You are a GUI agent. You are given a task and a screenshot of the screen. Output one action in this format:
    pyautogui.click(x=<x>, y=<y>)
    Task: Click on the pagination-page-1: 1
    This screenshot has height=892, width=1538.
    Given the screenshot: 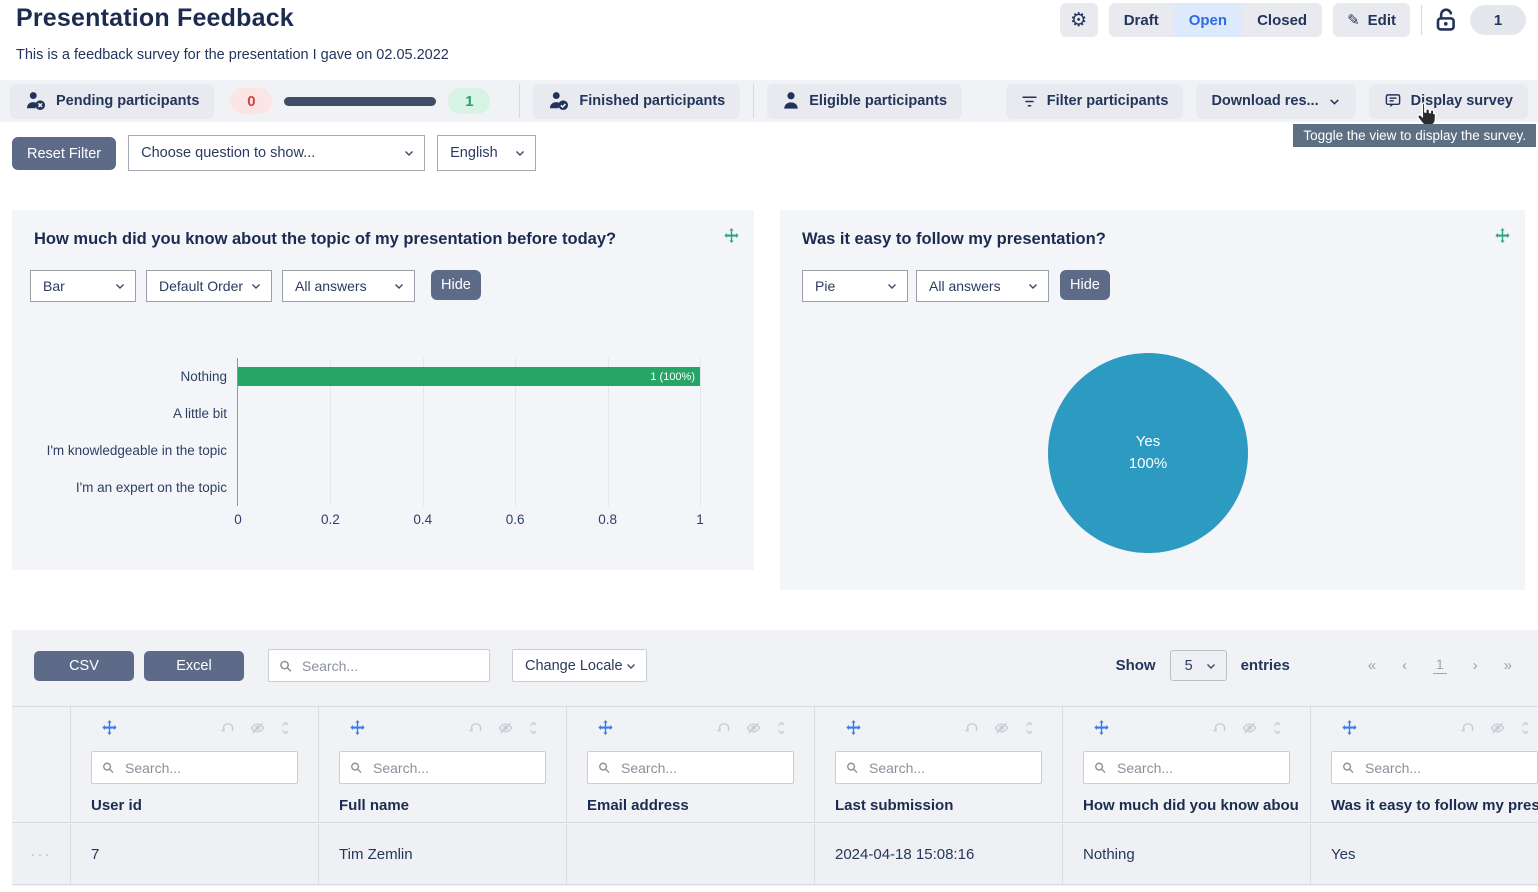 What is the action you would take?
    pyautogui.click(x=1440, y=665)
    